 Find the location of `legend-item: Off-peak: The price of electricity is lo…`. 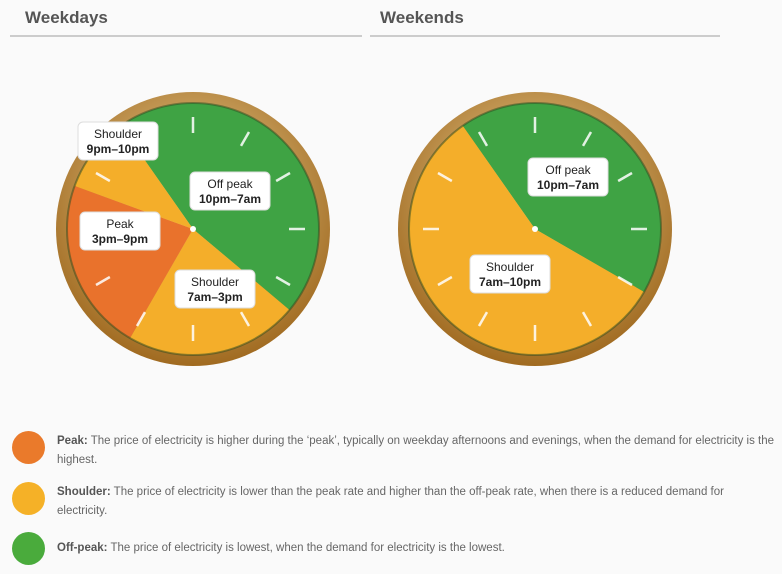

legend-item: Off-peak: The price of electricity is lo… is located at coordinates (417, 548).